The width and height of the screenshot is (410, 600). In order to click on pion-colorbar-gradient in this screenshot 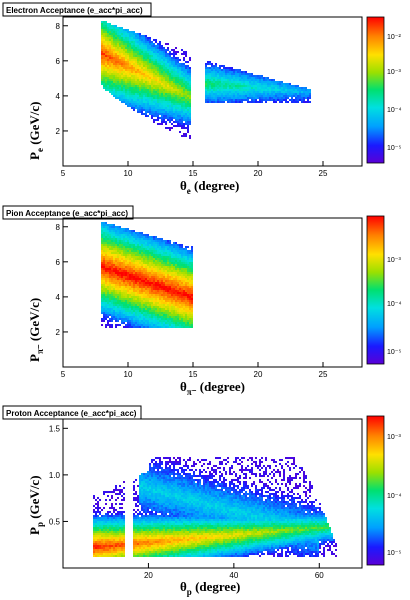, I will do `click(375, 290)`.